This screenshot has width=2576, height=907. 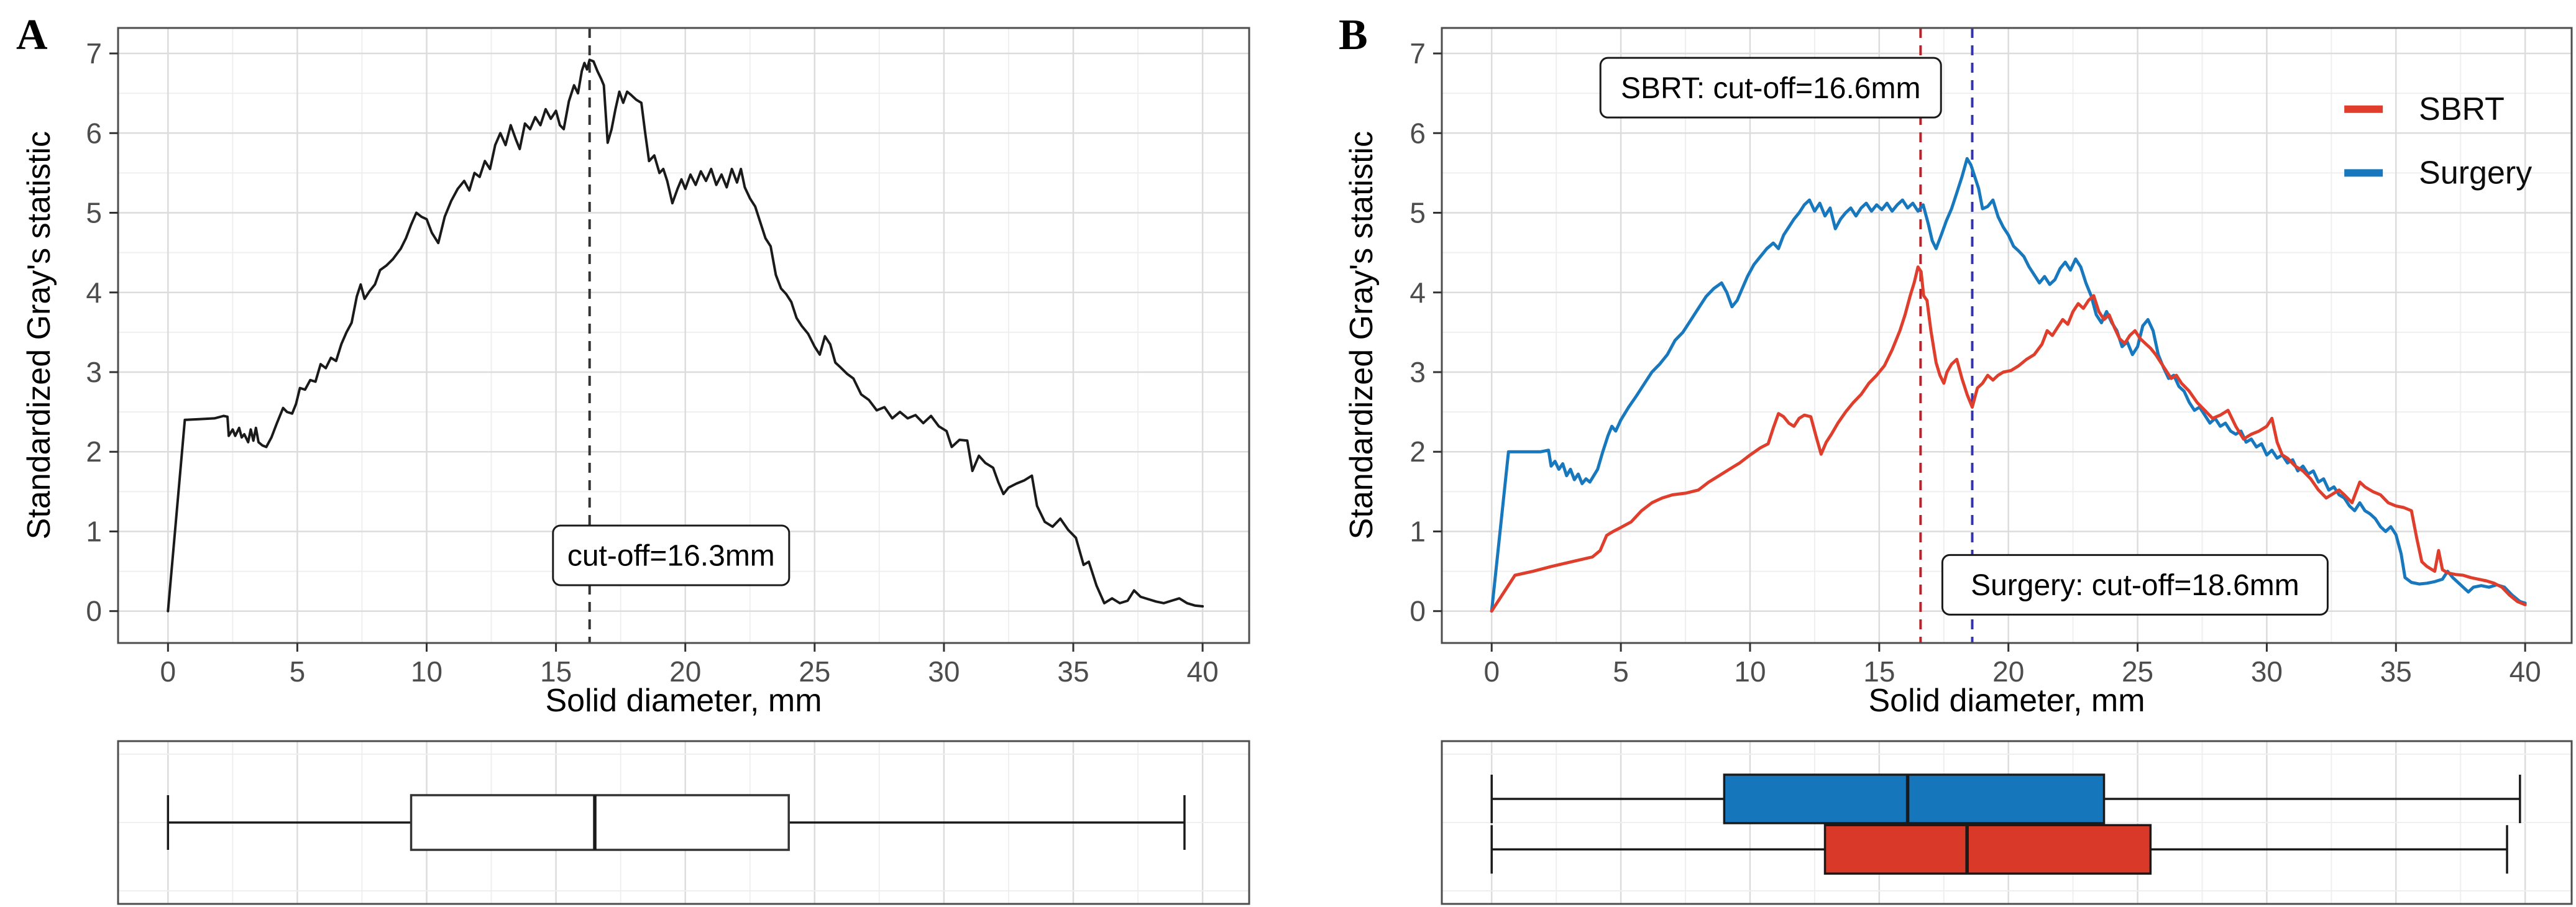 I want to click on panel-b-annotation-text-0: SBRT: cut-off=16.6mm, so click(x=1770, y=88).